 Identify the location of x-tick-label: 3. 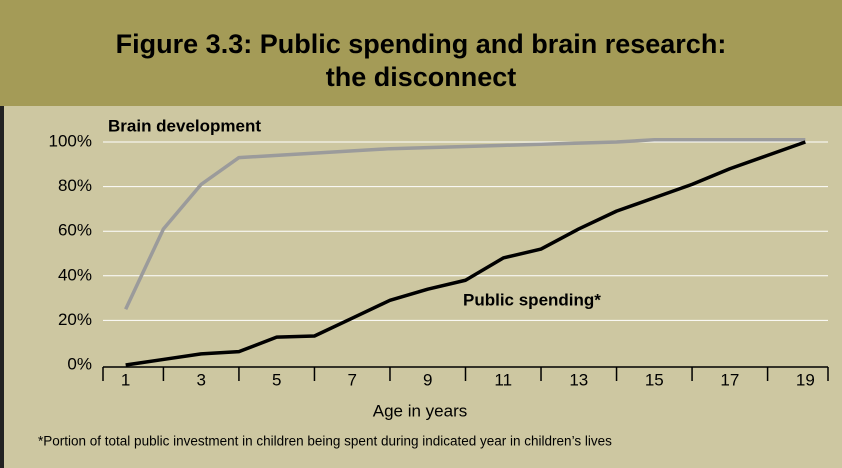
(200, 379).